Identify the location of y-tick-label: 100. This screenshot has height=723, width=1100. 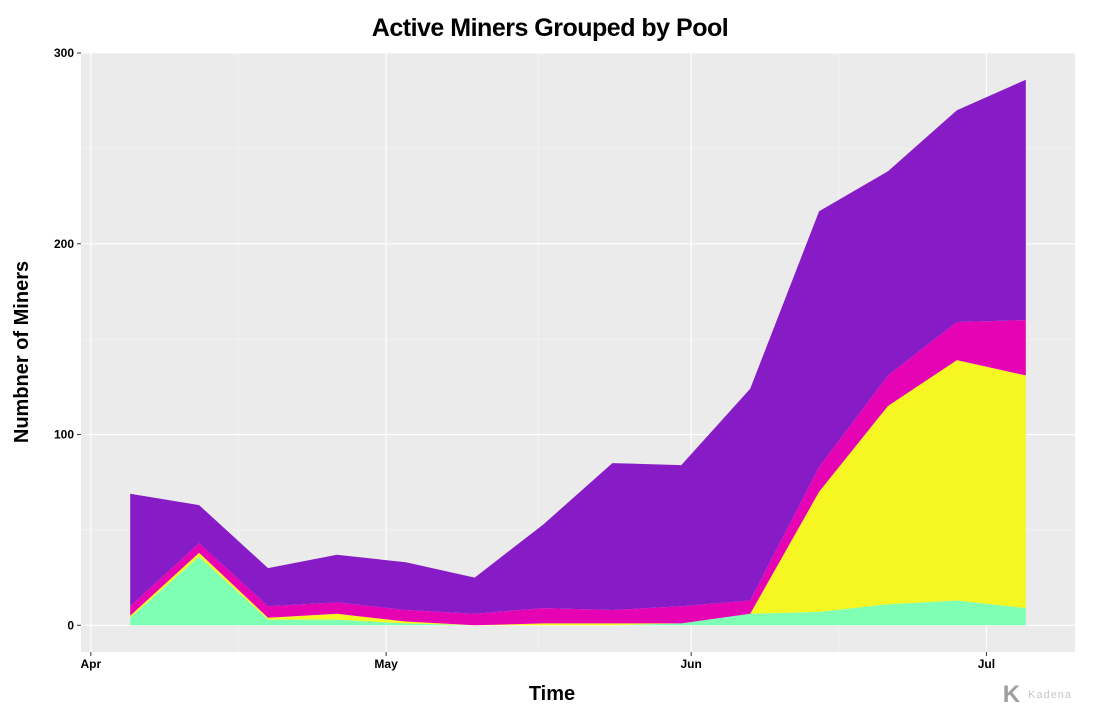
(64, 435).